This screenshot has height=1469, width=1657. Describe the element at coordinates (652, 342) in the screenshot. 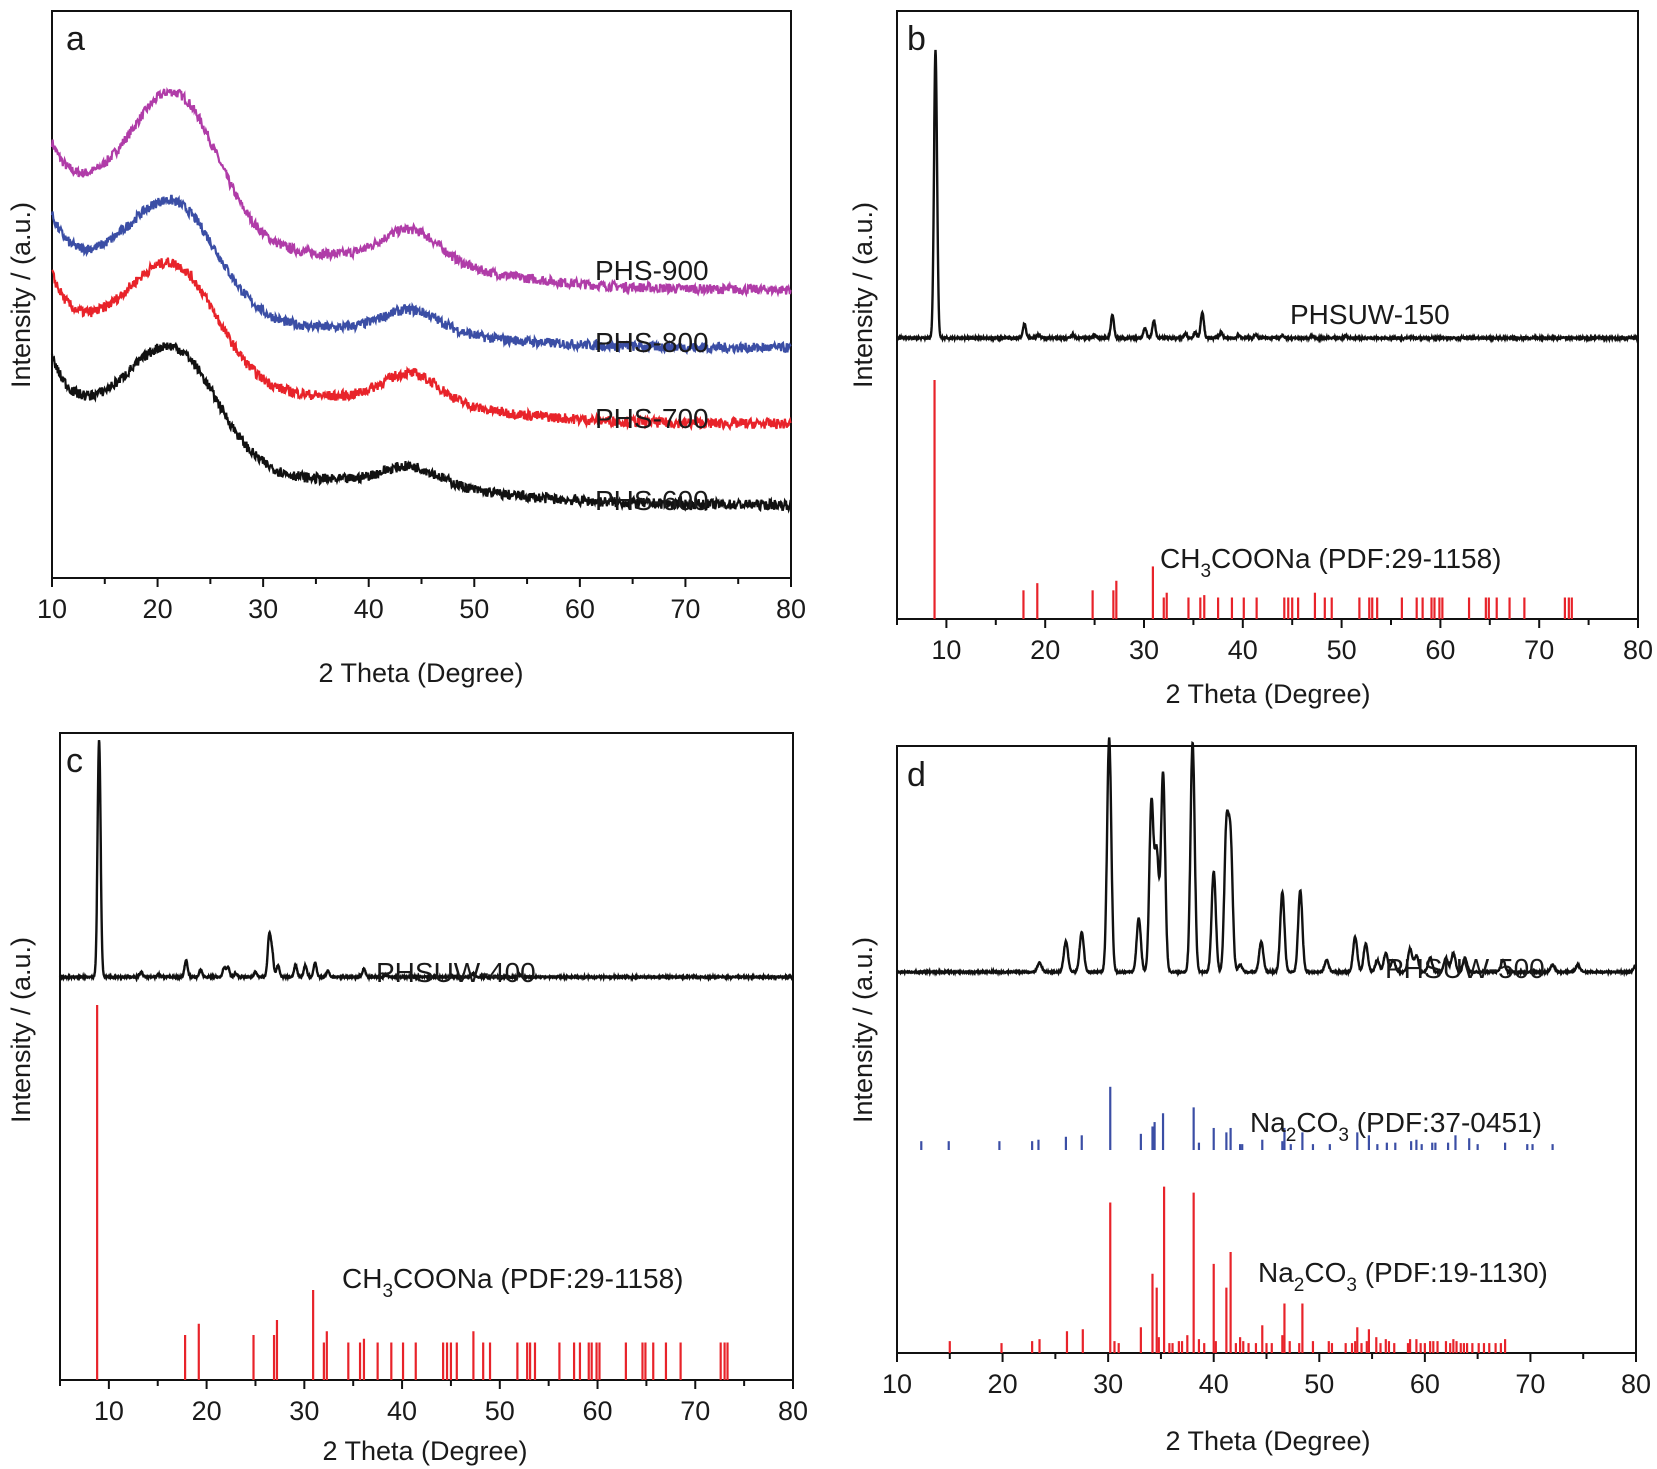

I see `label-phs-800: PHS-800` at that location.